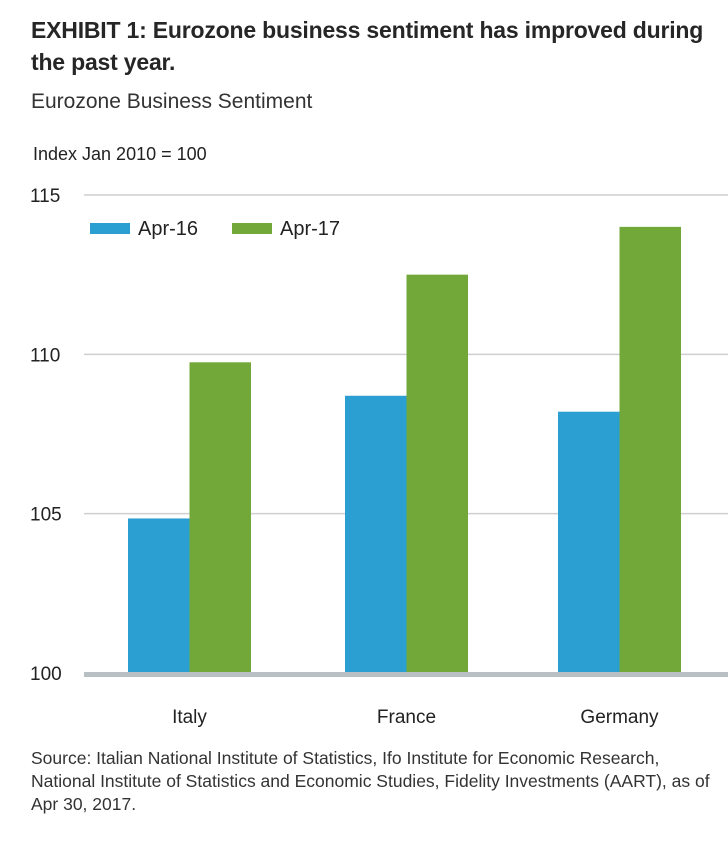 The width and height of the screenshot is (728, 847). What do you see at coordinates (189, 717) in the screenshot?
I see `x-category-label: Italy` at bounding box center [189, 717].